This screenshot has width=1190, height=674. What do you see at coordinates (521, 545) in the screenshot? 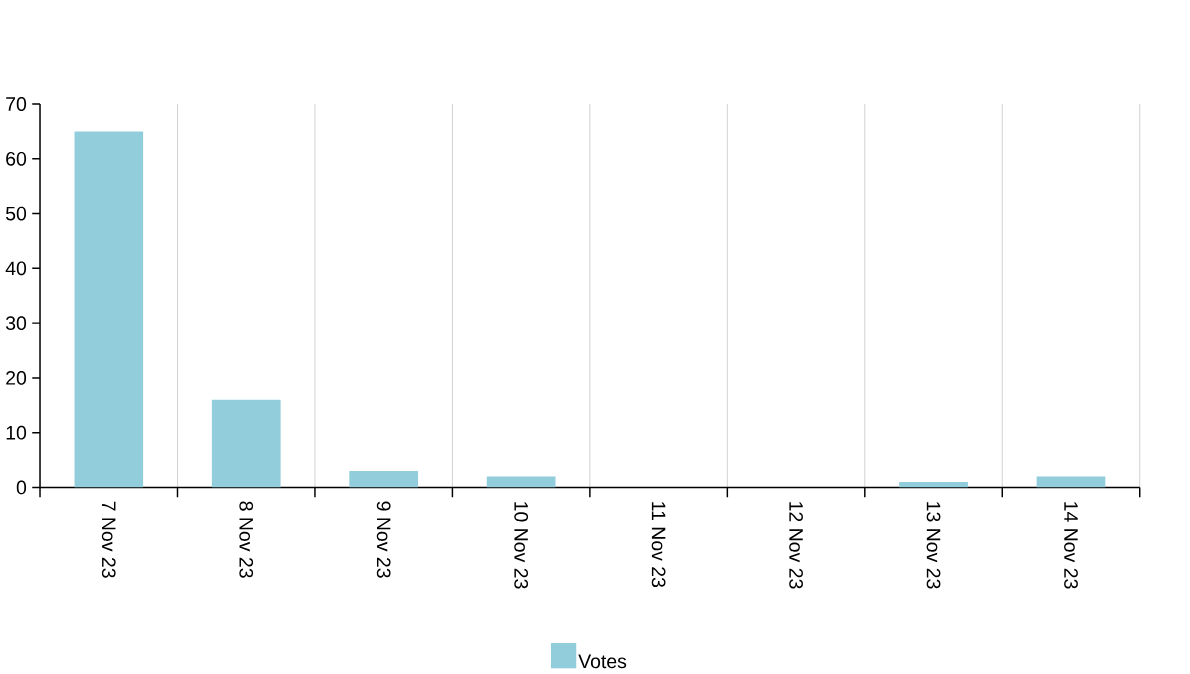
I see `x-tick-label: 10 Nov 23` at bounding box center [521, 545].